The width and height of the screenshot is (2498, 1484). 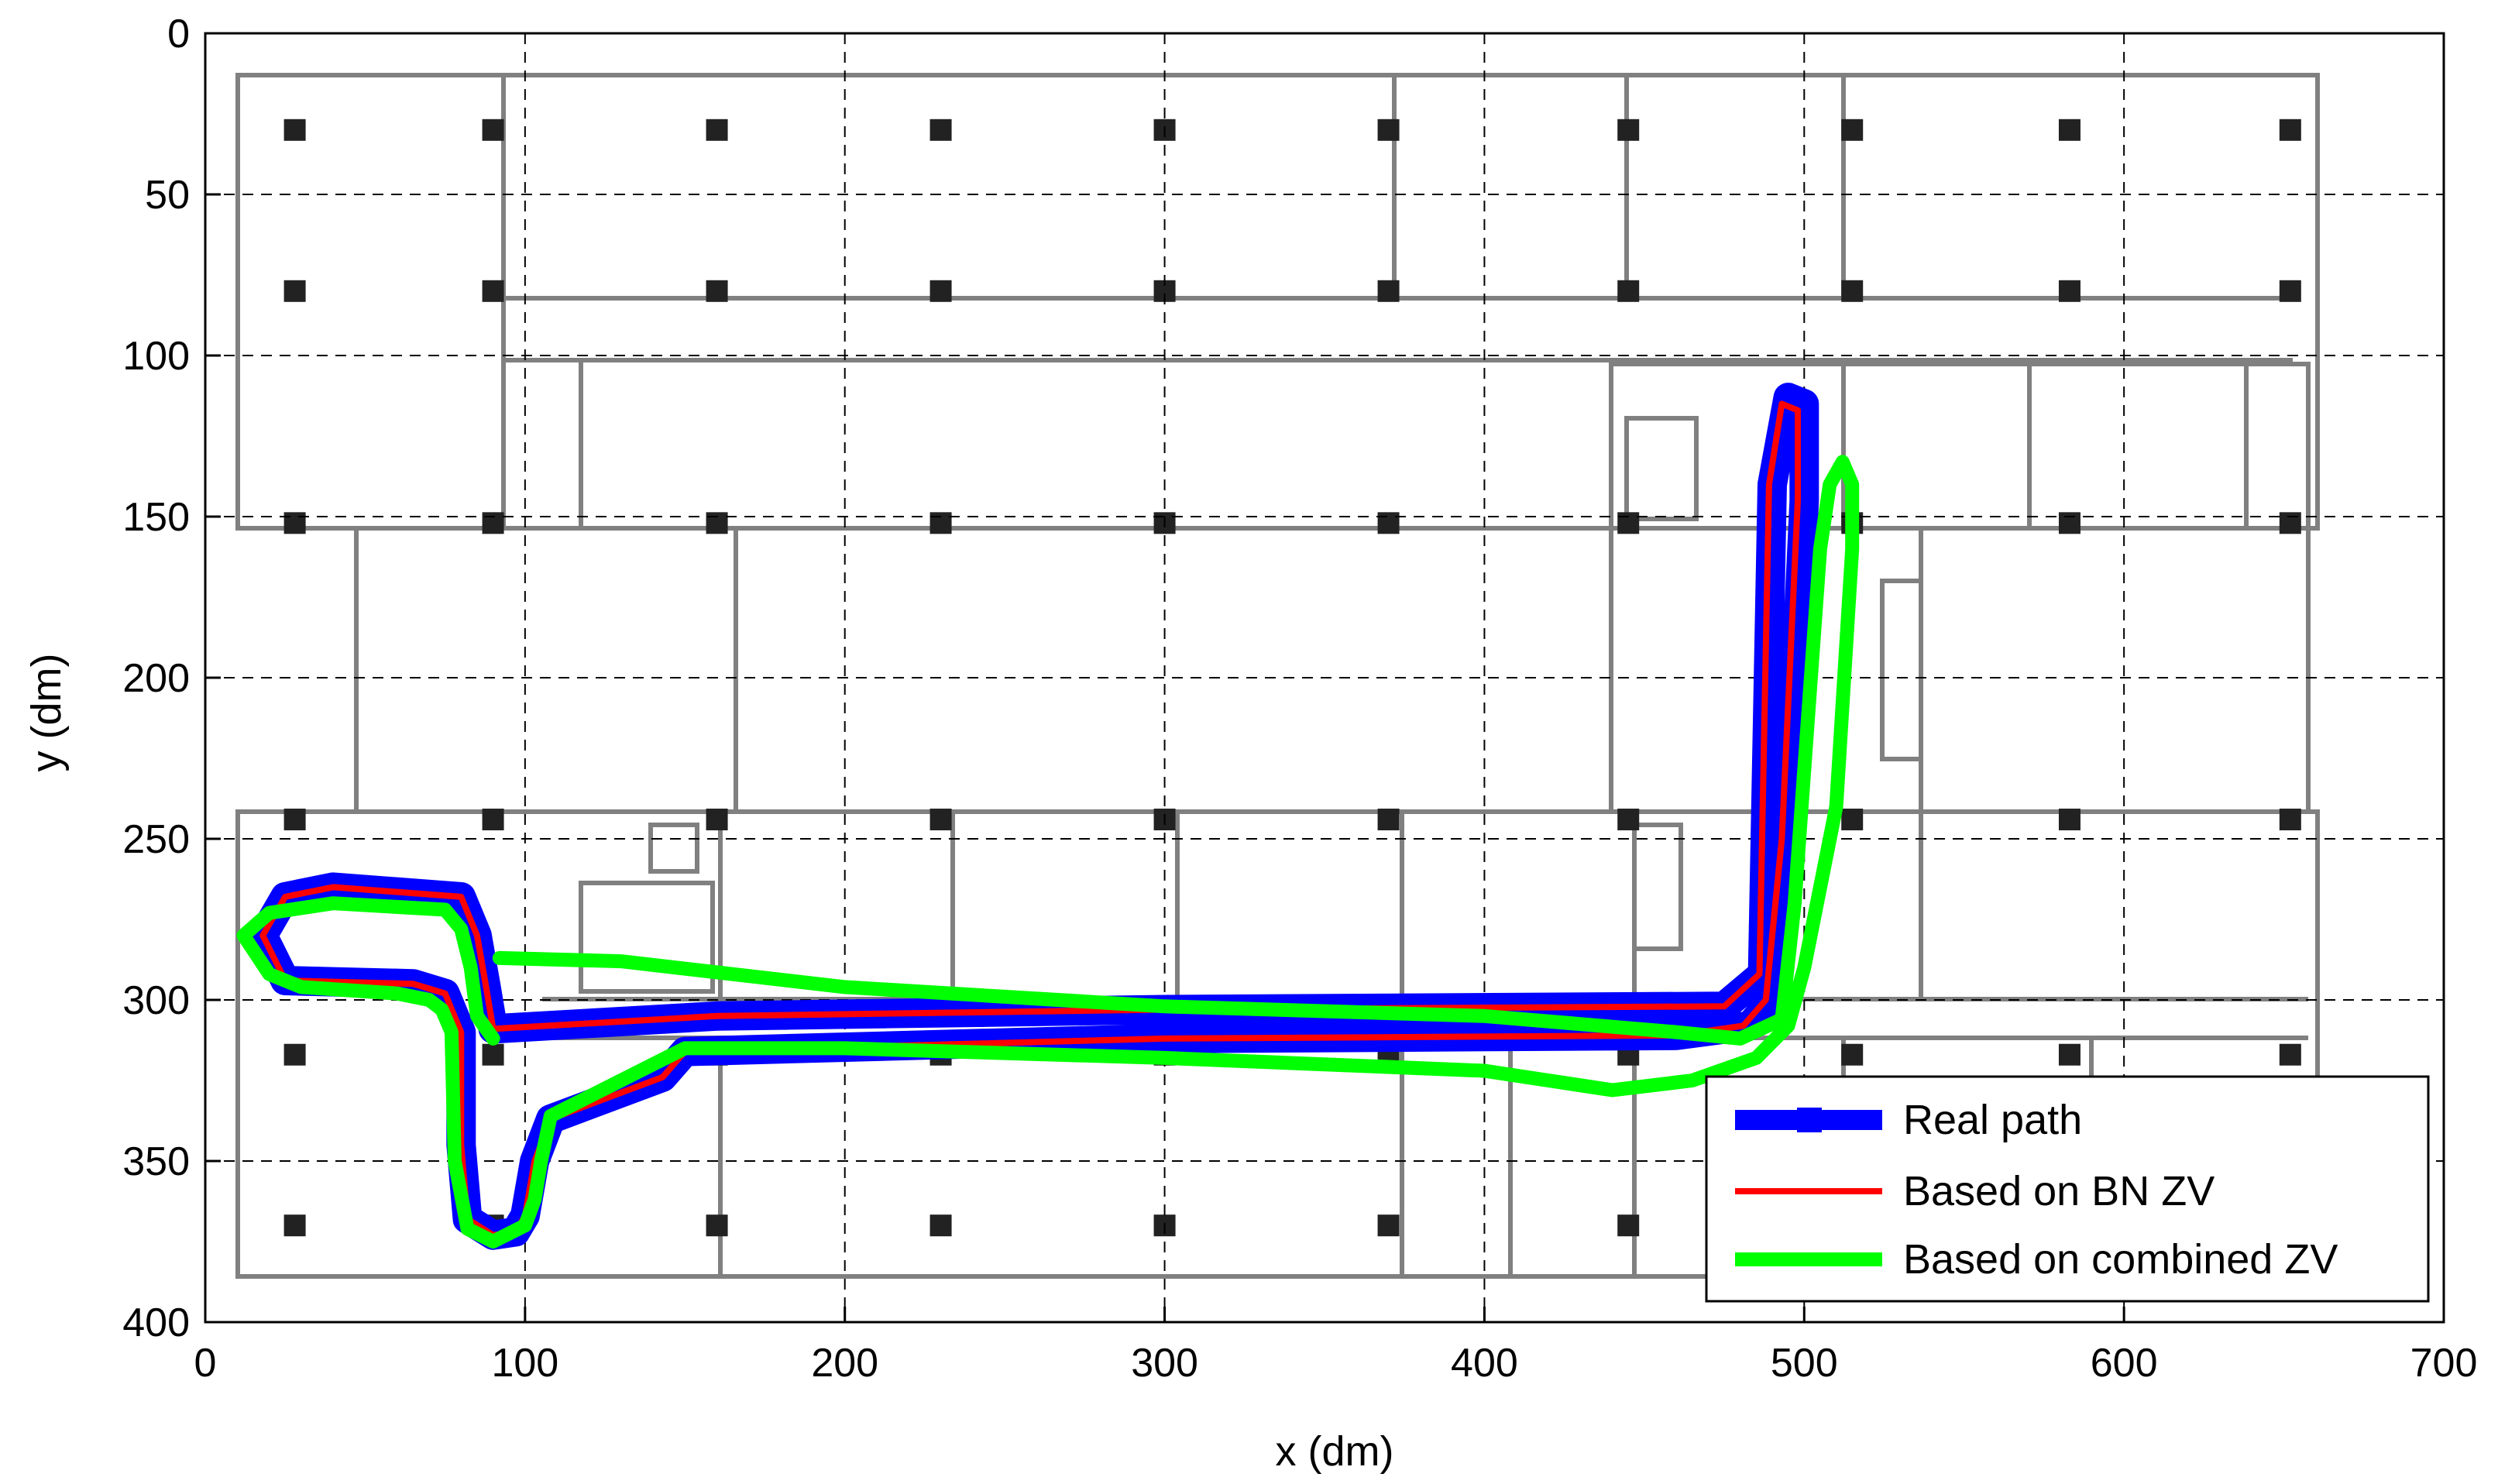 What do you see at coordinates (524, 1363) in the screenshot?
I see `x-tick-label: 100` at bounding box center [524, 1363].